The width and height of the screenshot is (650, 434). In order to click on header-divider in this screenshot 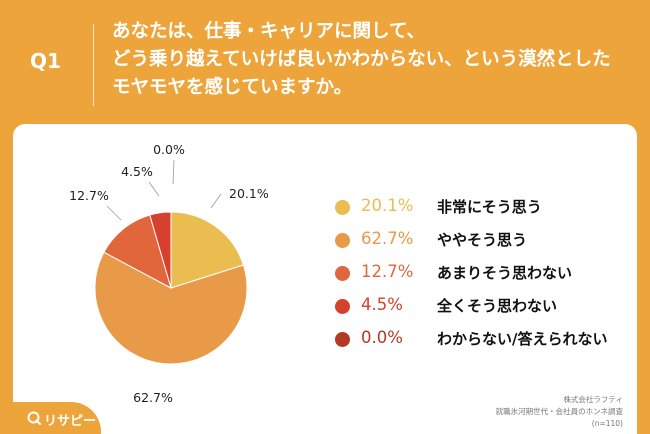, I will do `click(93, 65)`.